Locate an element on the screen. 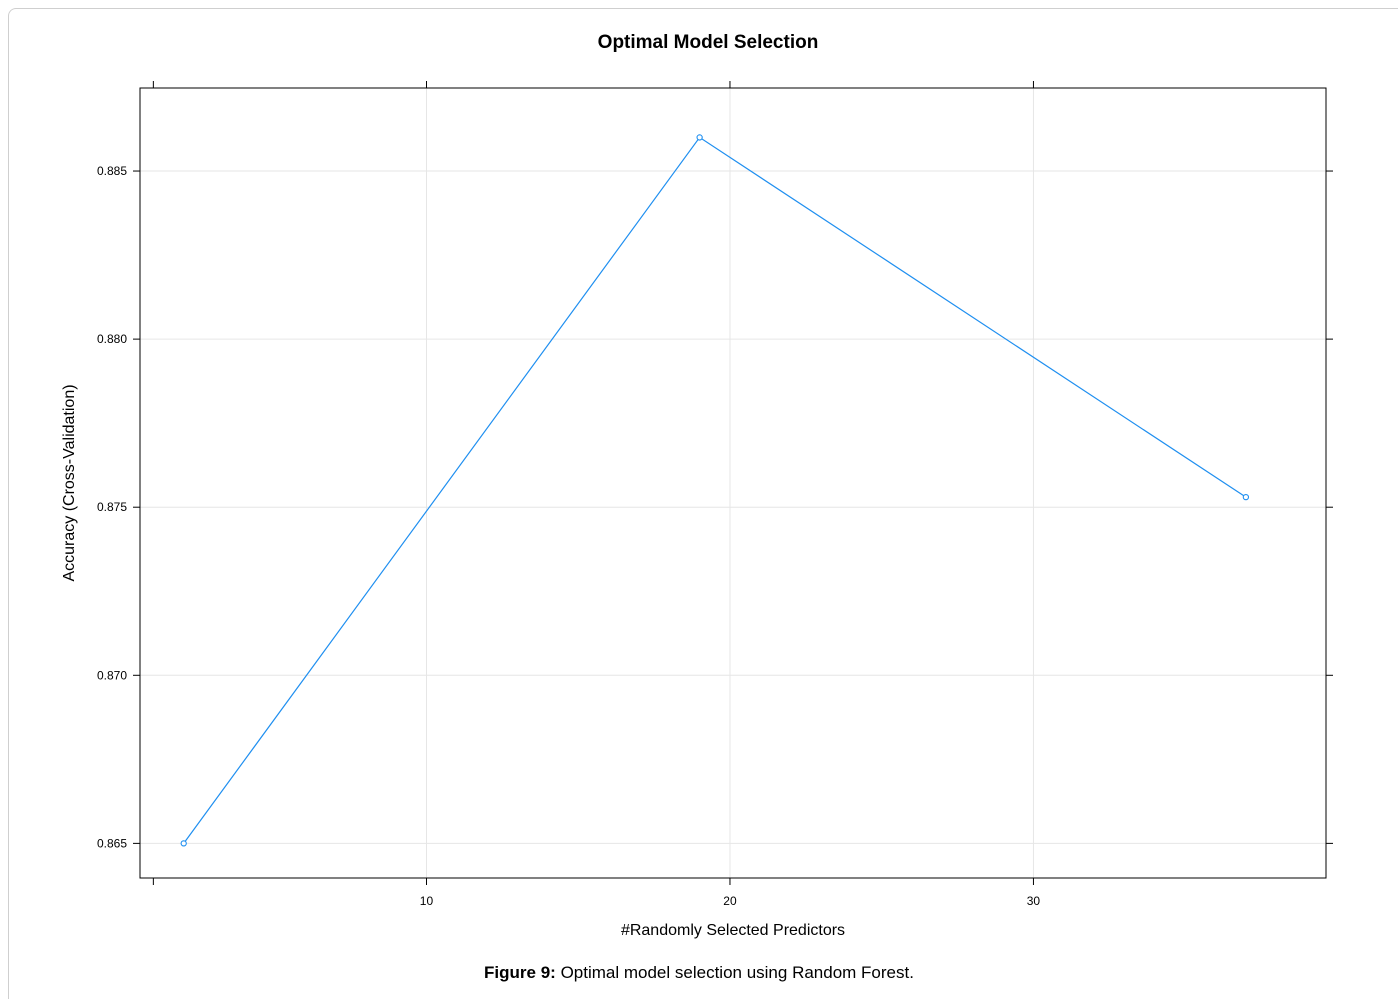 The height and width of the screenshot is (999, 1398). y-tick-label: 0.880 is located at coordinates (112, 339).